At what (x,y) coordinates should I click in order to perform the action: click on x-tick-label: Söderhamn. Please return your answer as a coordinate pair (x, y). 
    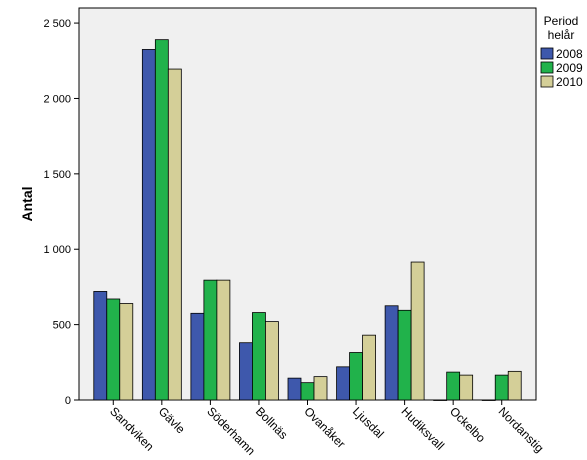
    Looking at the image, I should click on (231, 431).